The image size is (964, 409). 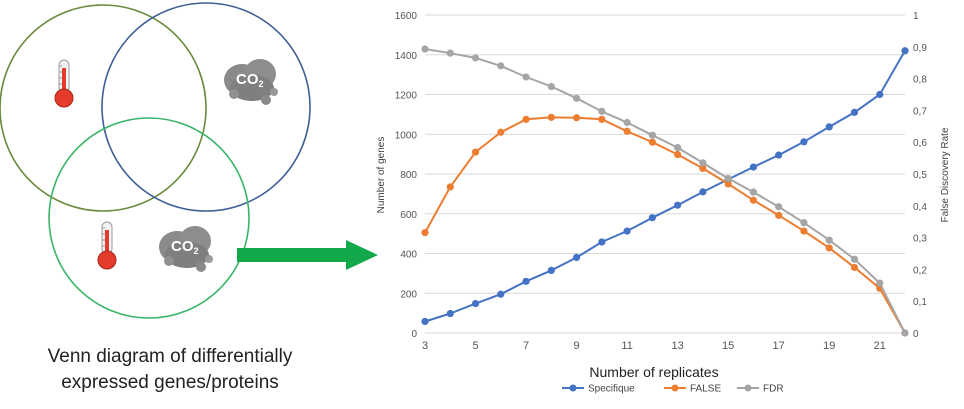 I want to click on venn-caption-line2: expressed genes/proteins, so click(x=170, y=382).